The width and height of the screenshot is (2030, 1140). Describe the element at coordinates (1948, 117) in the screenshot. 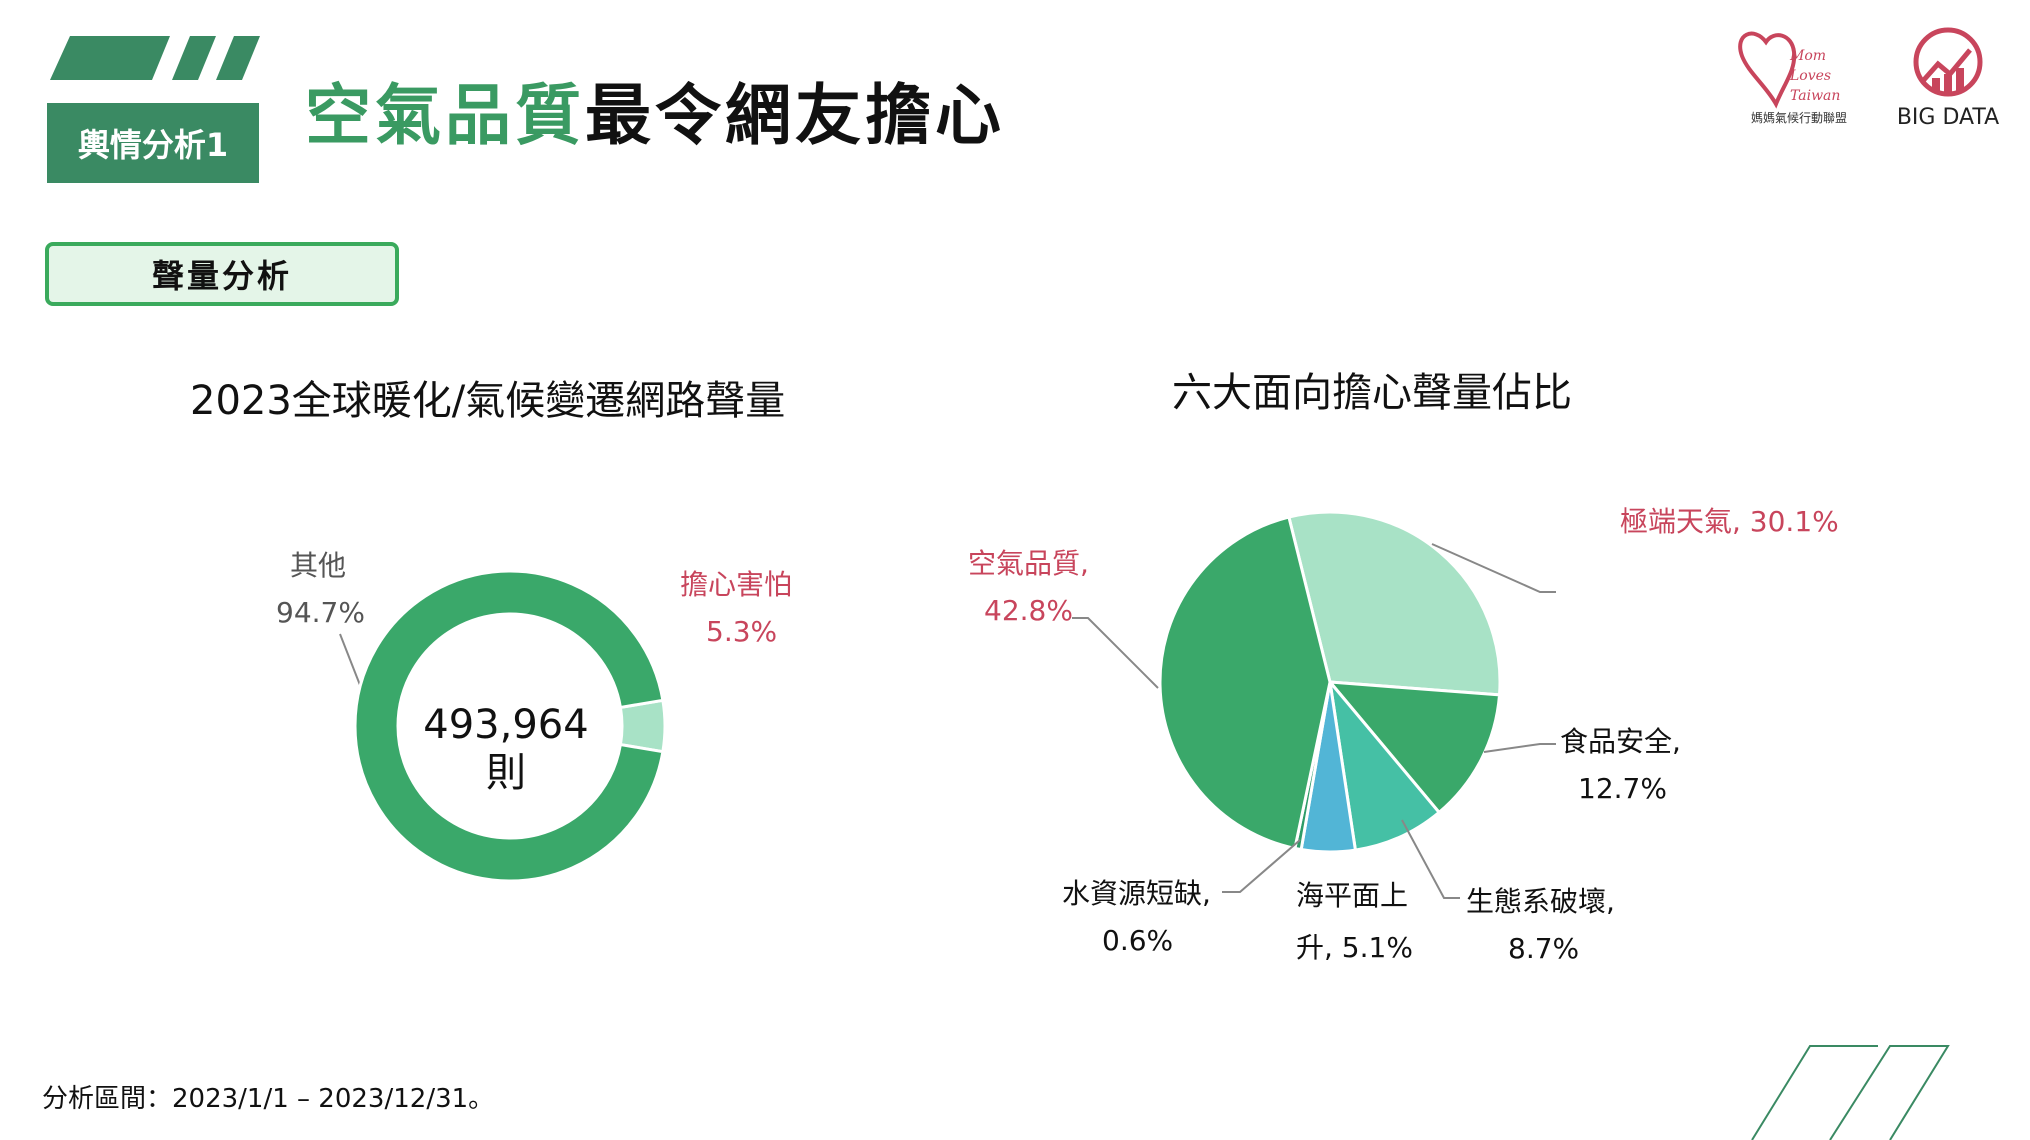

I see `svg-text: BIG DATA` at that location.